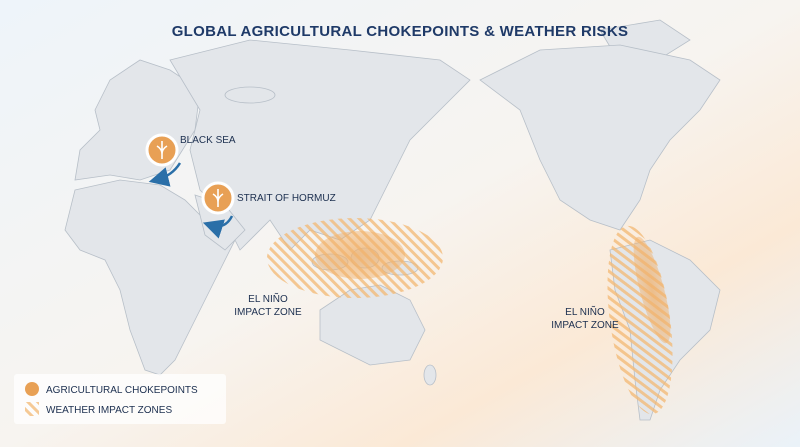 The width and height of the screenshot is (800, 447). I want to click on legend-label: AGRICULTURAL CHOKEPOINTS, so click(122, 390).